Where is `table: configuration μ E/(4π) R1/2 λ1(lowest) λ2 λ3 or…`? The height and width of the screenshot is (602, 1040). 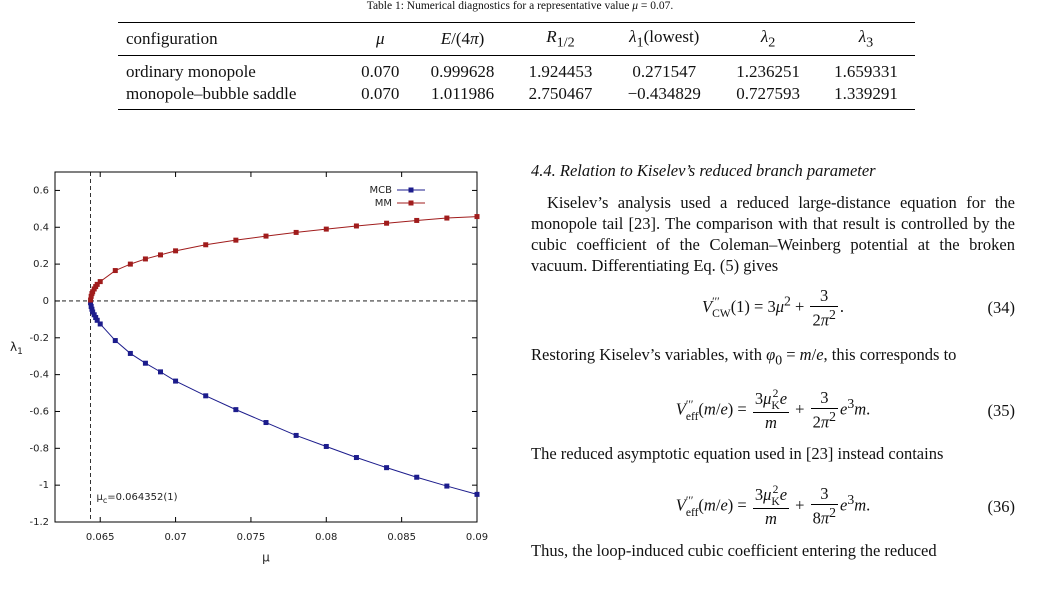
table: configuration μ E/(4π) R1/2 λ1(lowest) λ2 λ3 or… is located at coordinates (516, 66).